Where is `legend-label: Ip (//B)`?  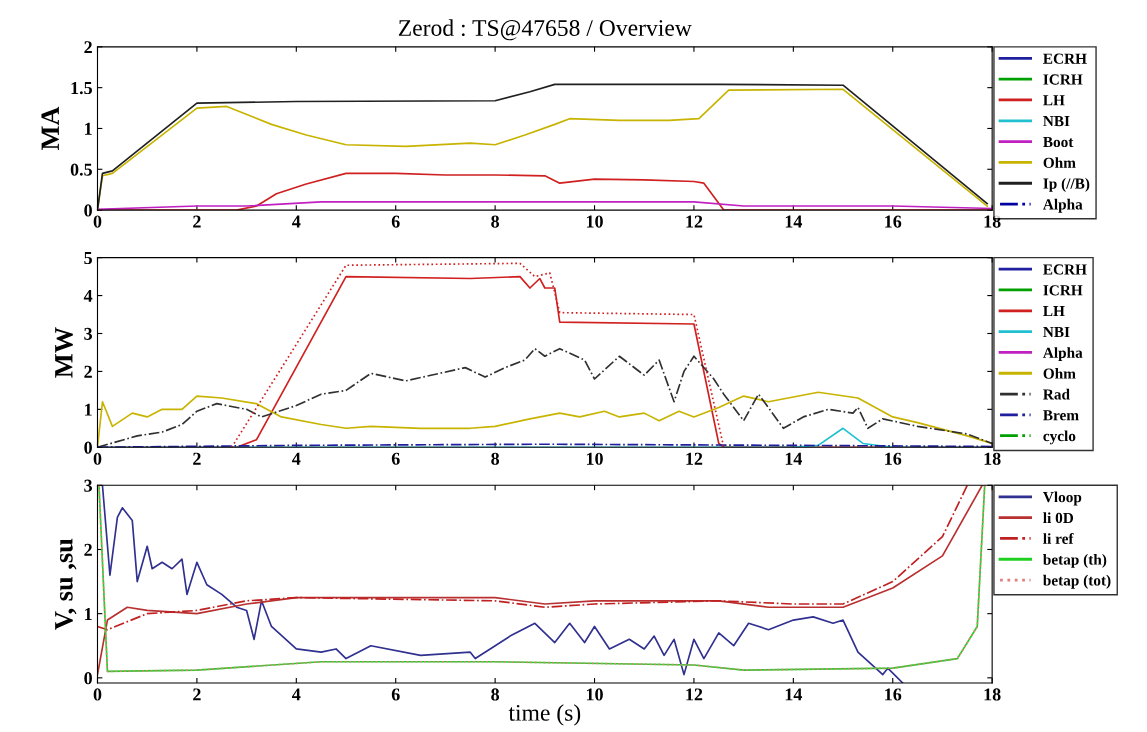
legend-label: Ip (//B) is located at coordinates (1066, 184).